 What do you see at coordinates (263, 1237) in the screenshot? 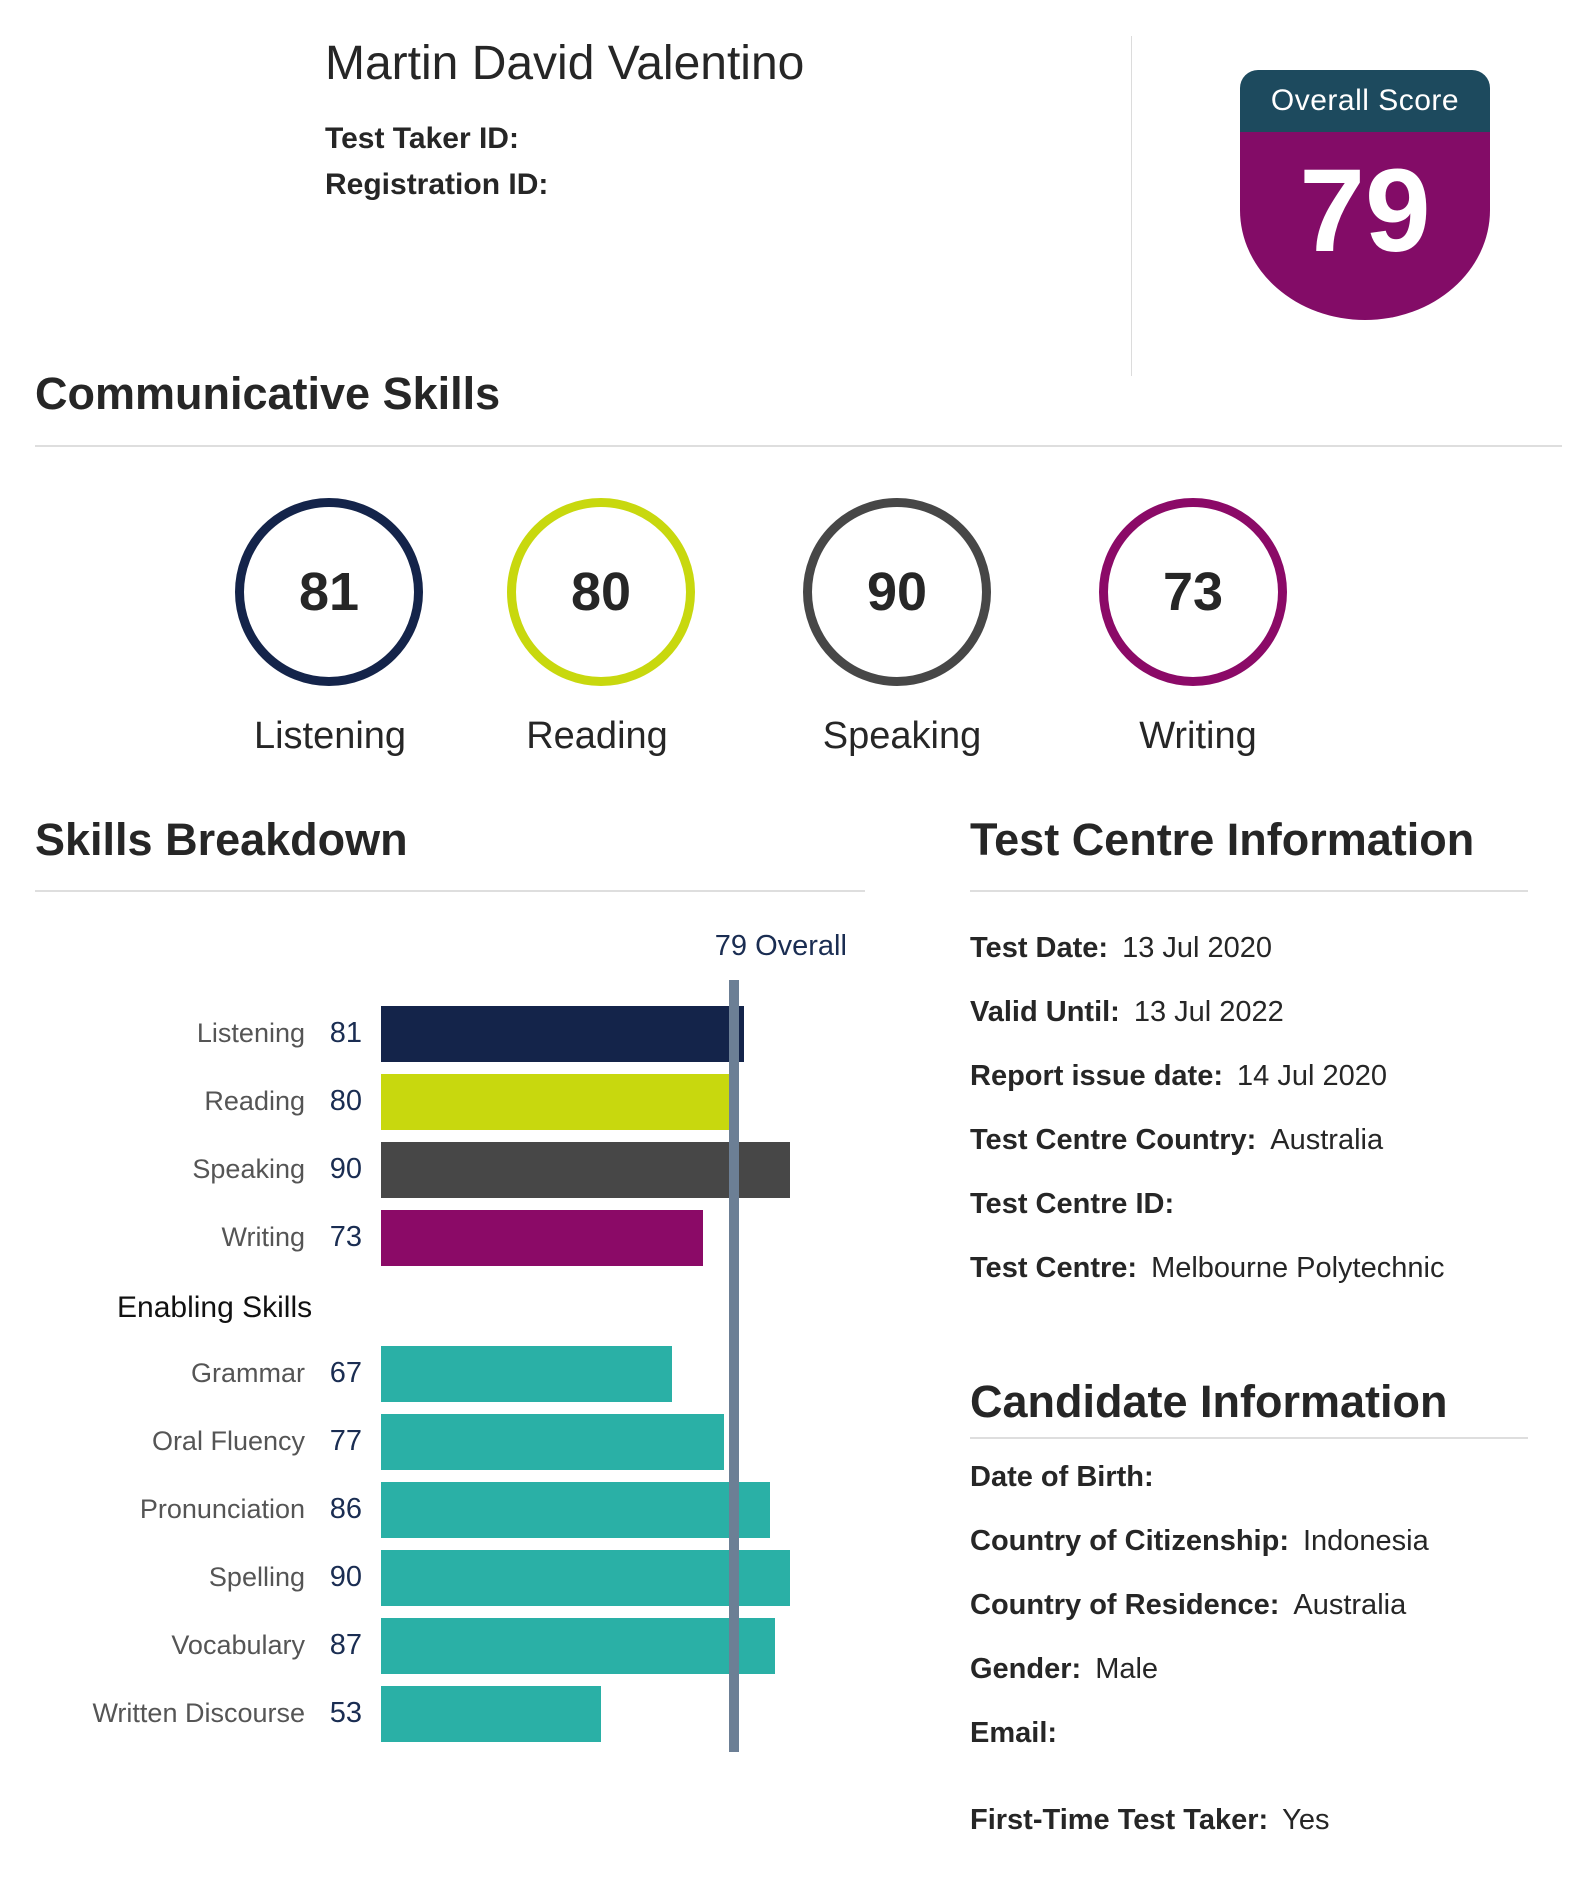
I see `bar-label-writing: Writing` at bounding box center [263, 1237].